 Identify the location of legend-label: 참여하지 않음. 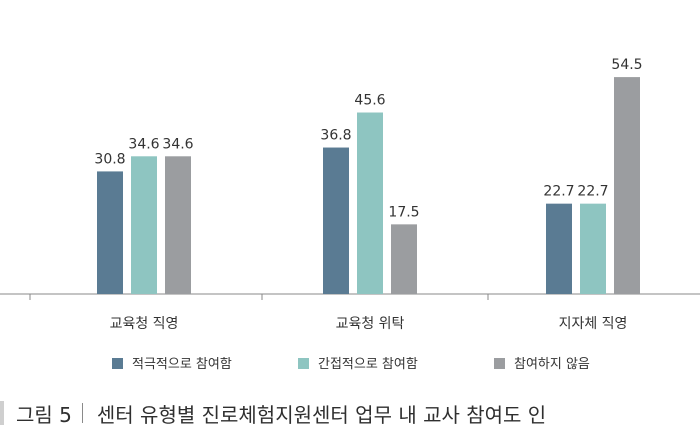
(552, 364).